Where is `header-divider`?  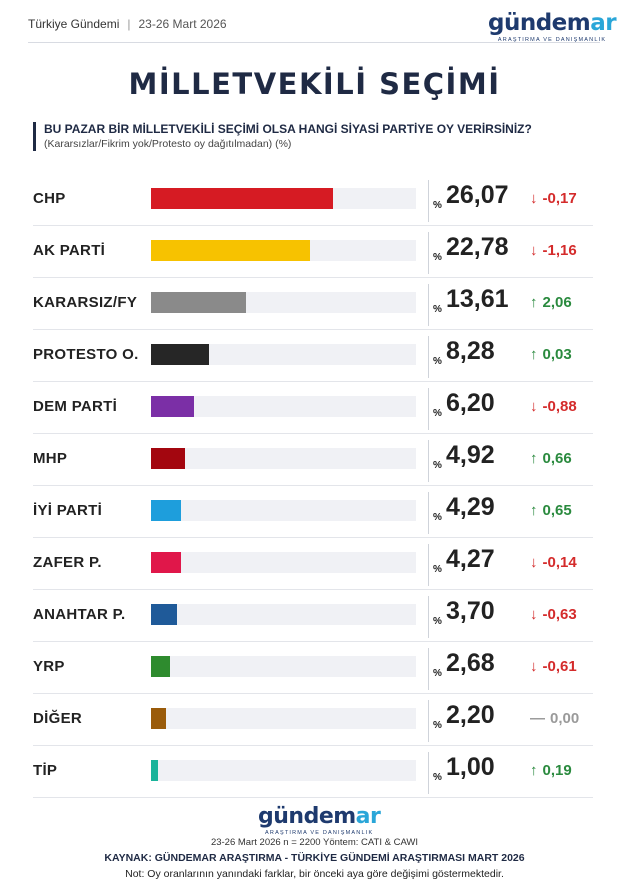 header-divider is located at coordinates (314, 42).